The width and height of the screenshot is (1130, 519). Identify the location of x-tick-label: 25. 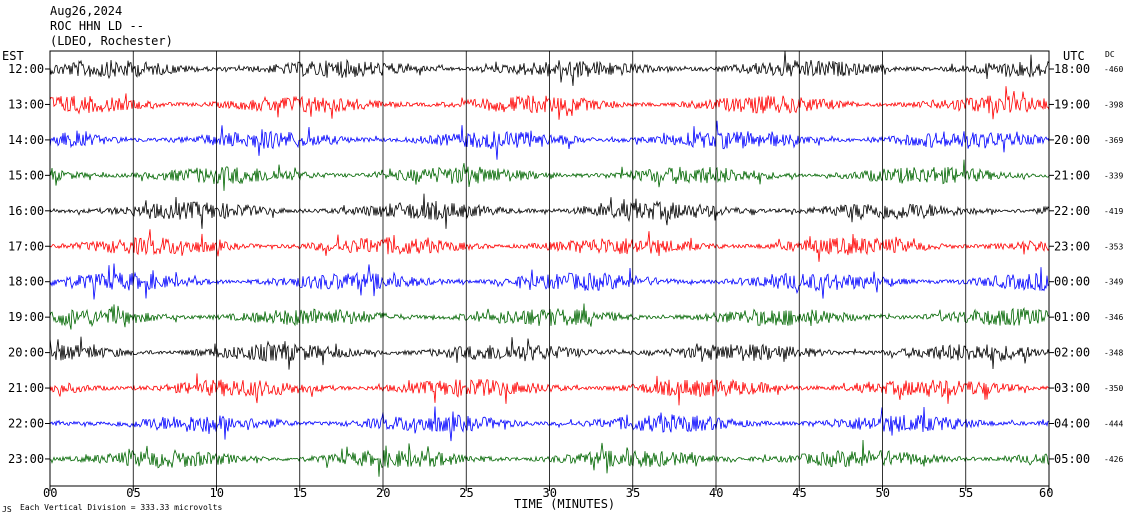
(466, 493).